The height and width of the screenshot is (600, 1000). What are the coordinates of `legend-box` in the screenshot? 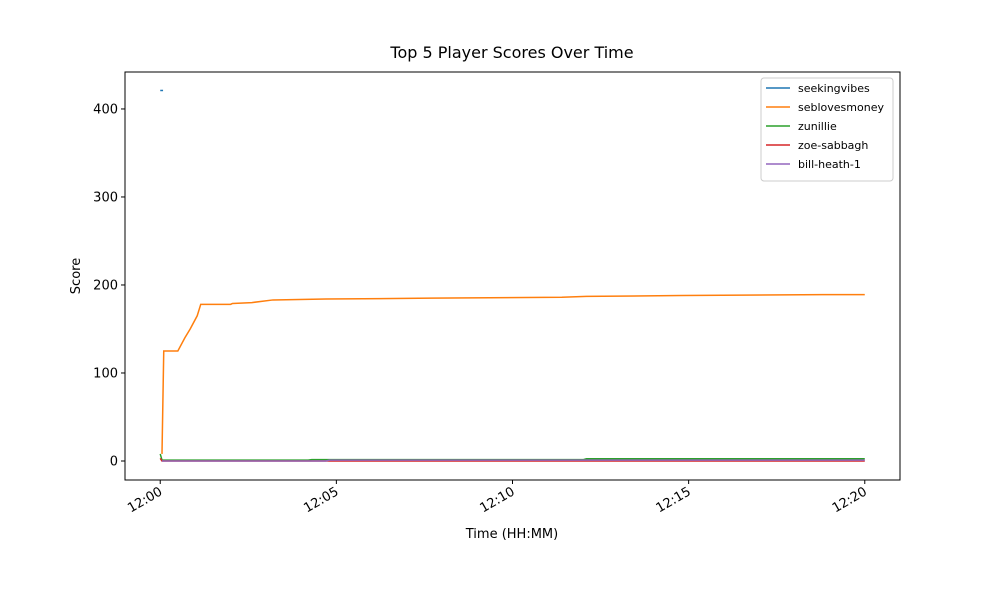 It's located at (827, 129).